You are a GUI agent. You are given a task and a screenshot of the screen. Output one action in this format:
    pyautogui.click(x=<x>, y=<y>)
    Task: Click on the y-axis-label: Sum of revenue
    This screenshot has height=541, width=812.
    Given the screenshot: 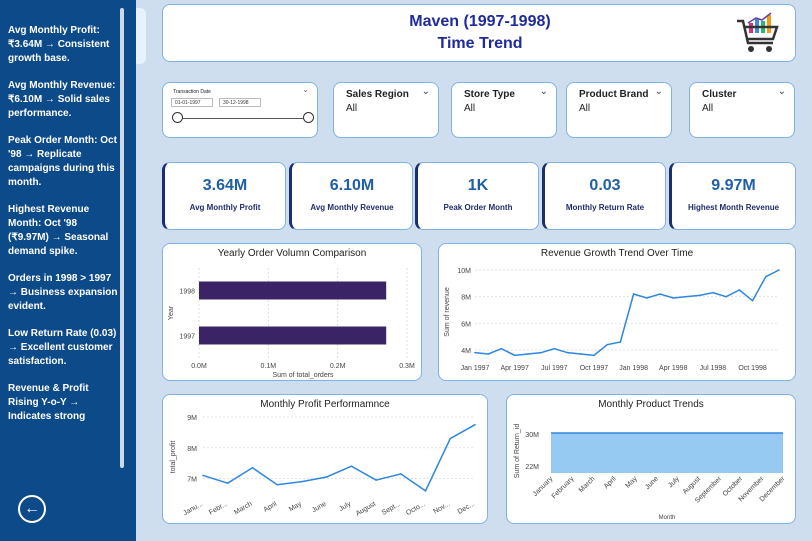 What is the action you would take?
    pyautogui.click(x=447, y=312)
    